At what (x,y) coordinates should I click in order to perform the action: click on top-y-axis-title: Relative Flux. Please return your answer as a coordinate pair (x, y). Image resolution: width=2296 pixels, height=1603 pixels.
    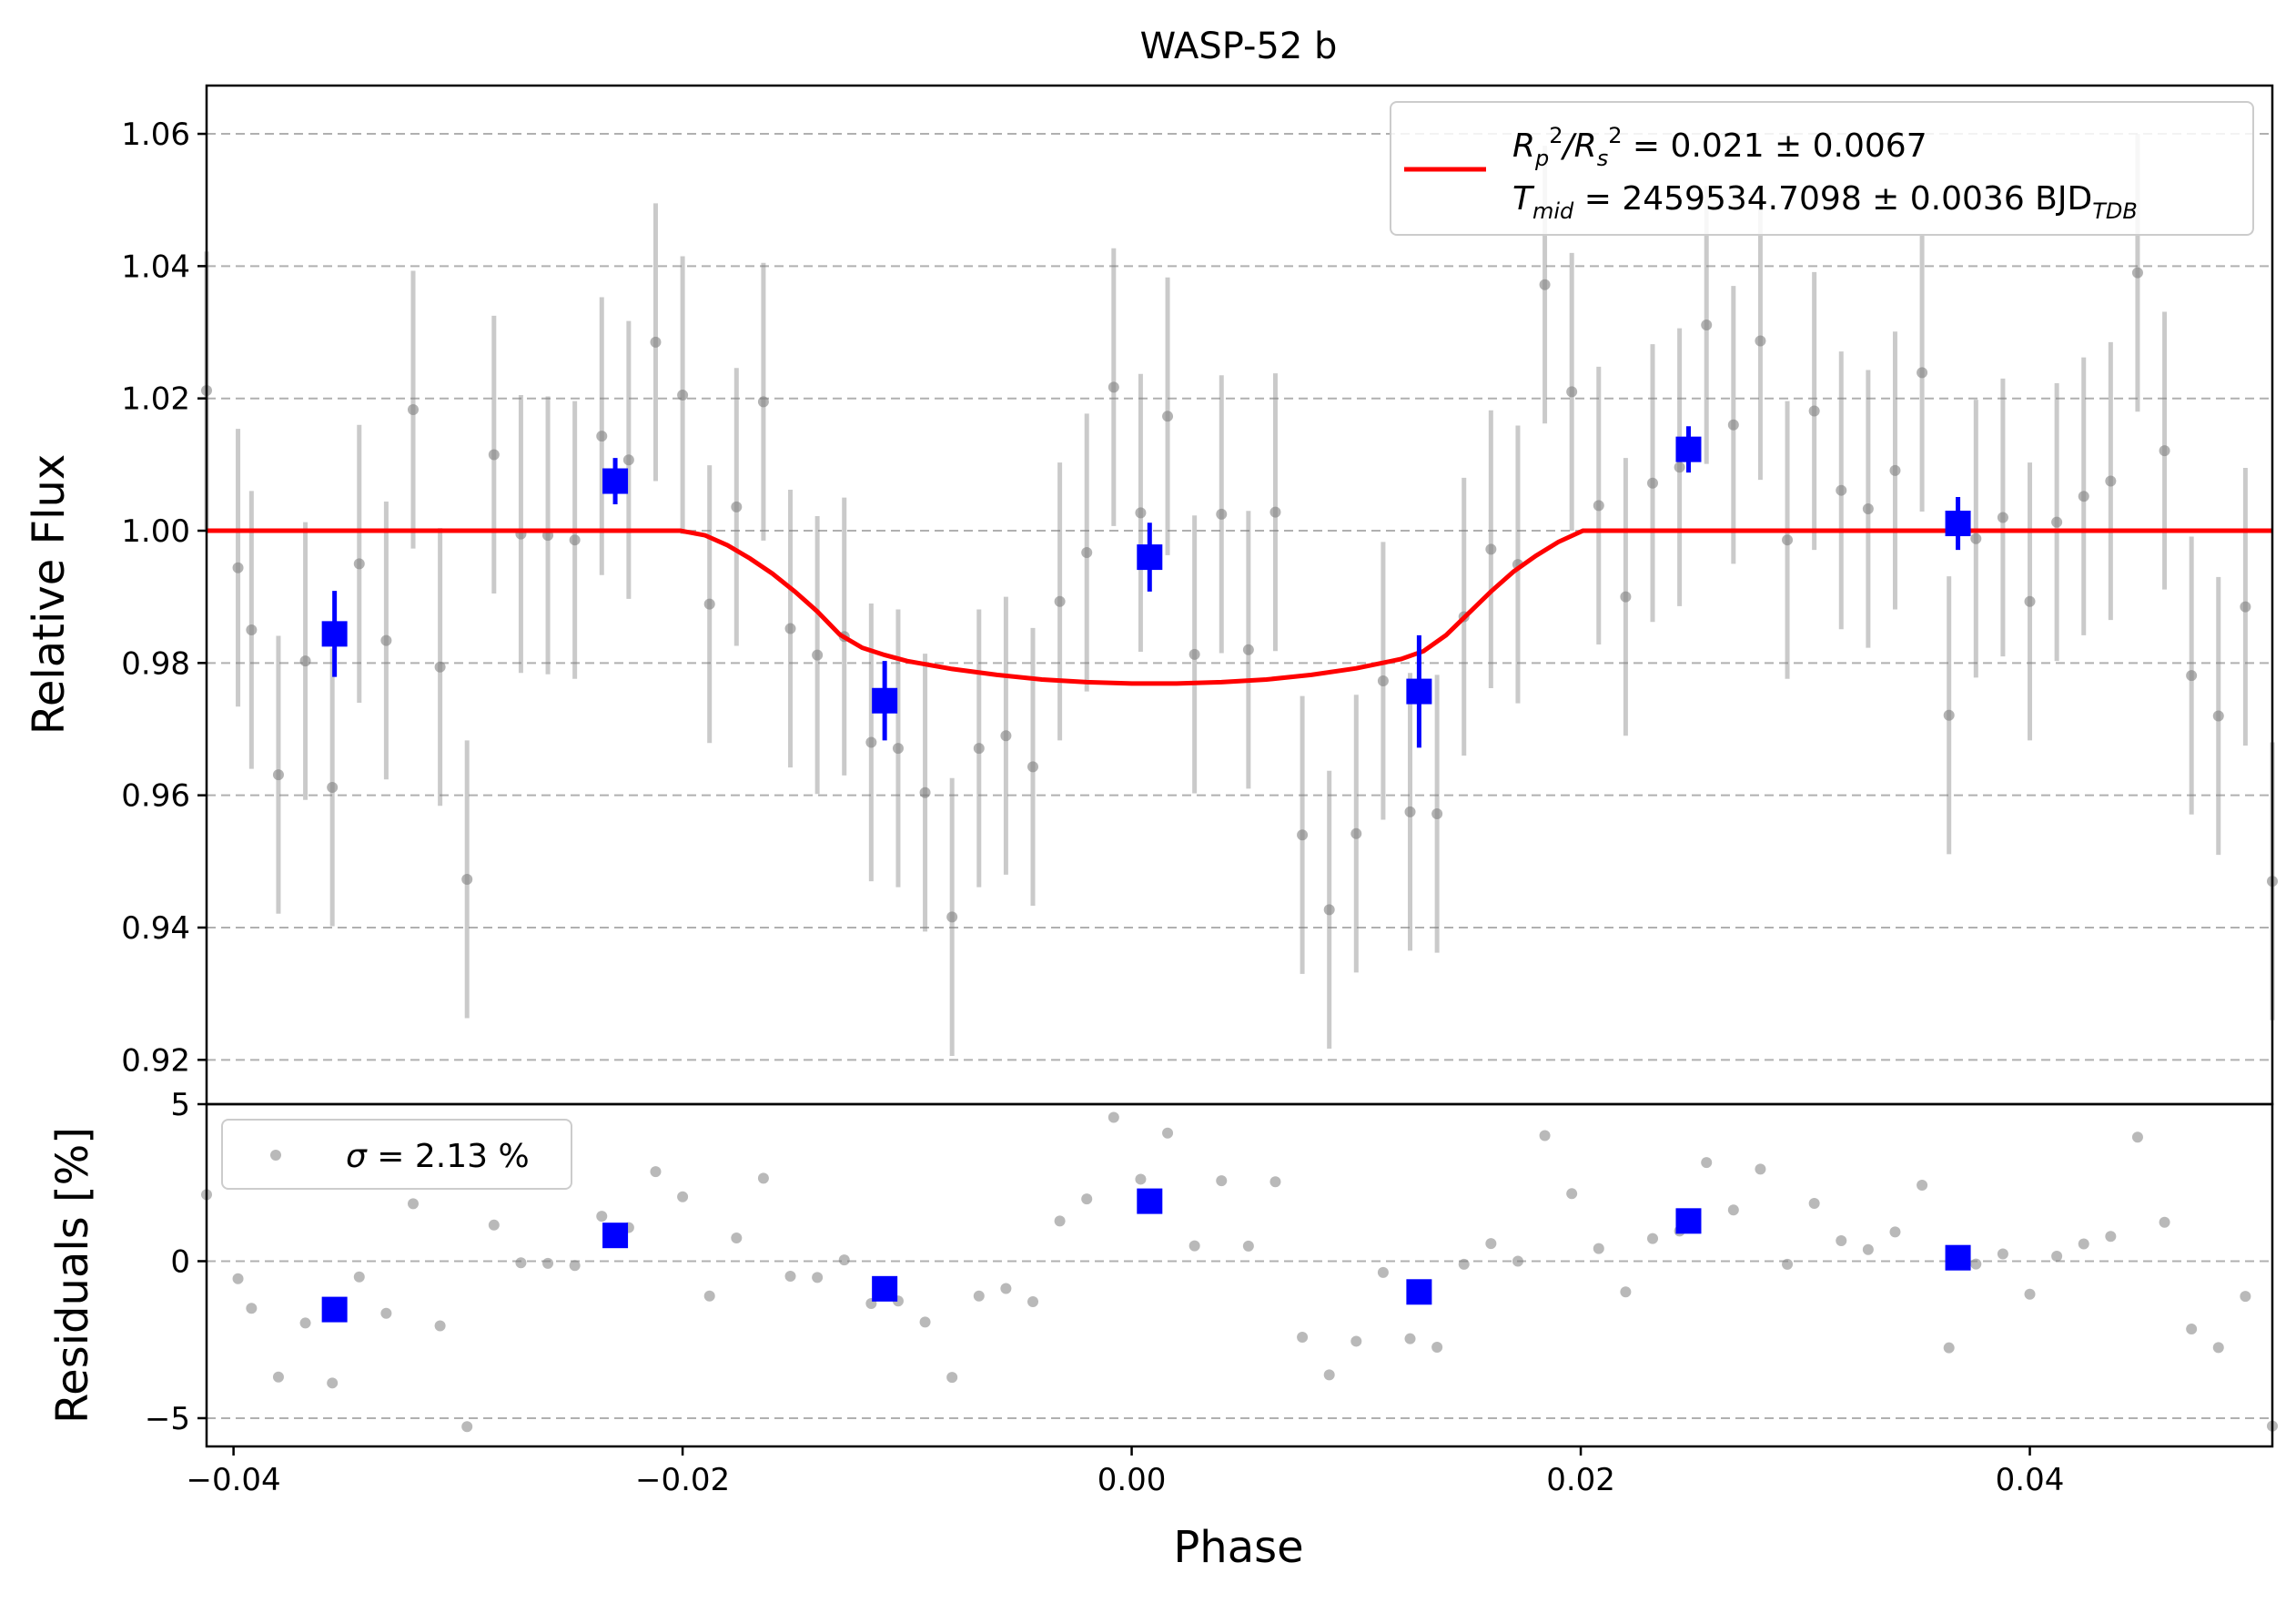
    Looking at the image, I should click on (50, 595).